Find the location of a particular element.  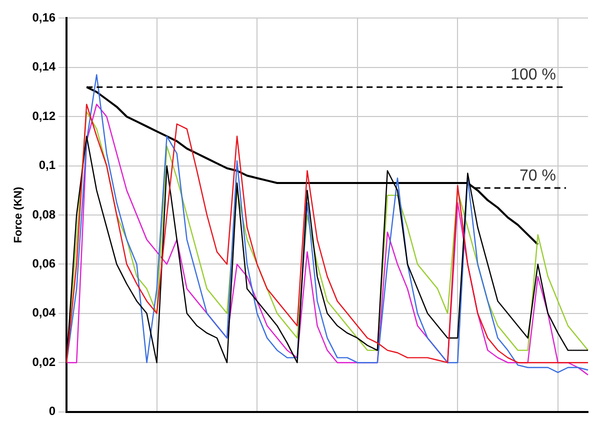

y-tick-label: 0,16 is located at coordinates (44, 17).